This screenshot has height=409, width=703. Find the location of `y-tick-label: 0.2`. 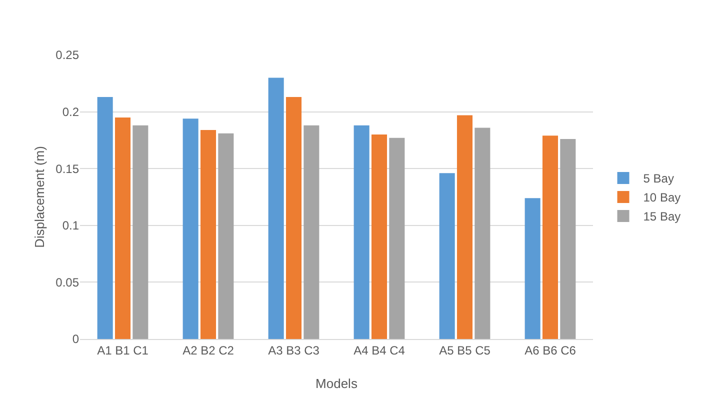

y-tick-label: 0.2 is located at coordinates (71, 112).